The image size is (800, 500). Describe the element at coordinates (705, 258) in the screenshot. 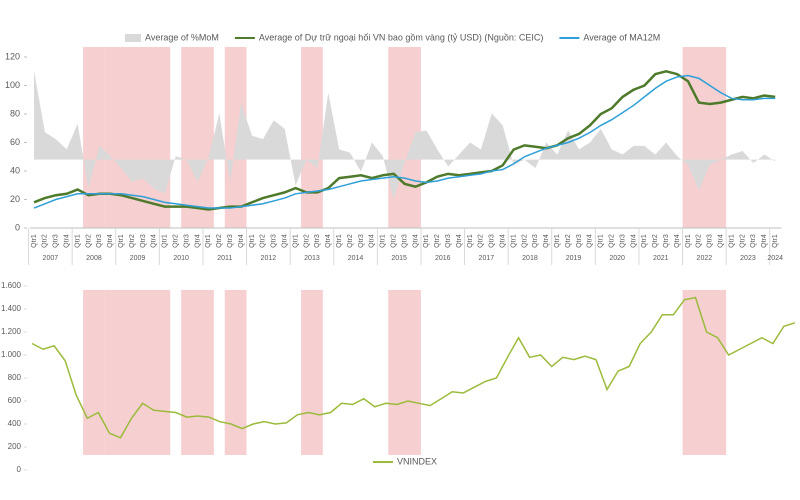

I see `year-label: 2022` at that location.